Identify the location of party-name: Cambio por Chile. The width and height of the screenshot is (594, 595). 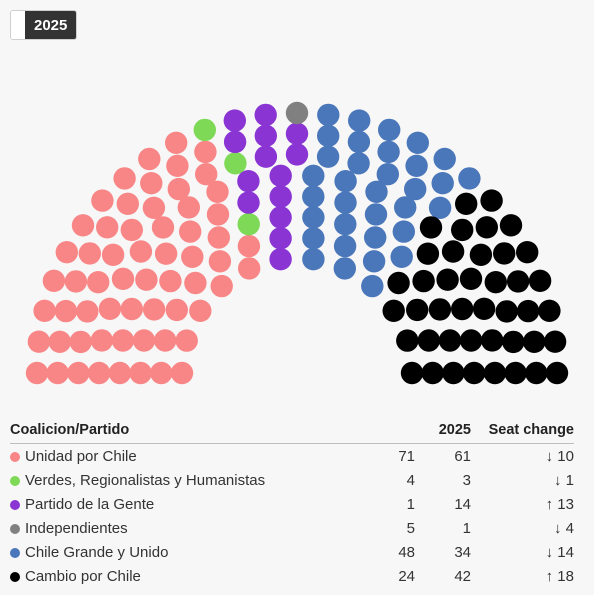
(83, 576).